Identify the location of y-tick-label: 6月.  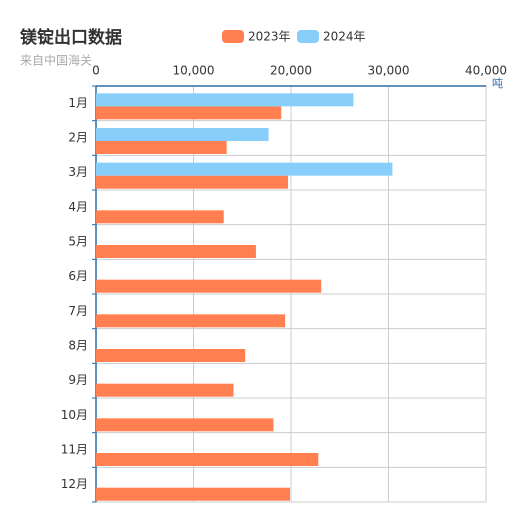
(78, 276).